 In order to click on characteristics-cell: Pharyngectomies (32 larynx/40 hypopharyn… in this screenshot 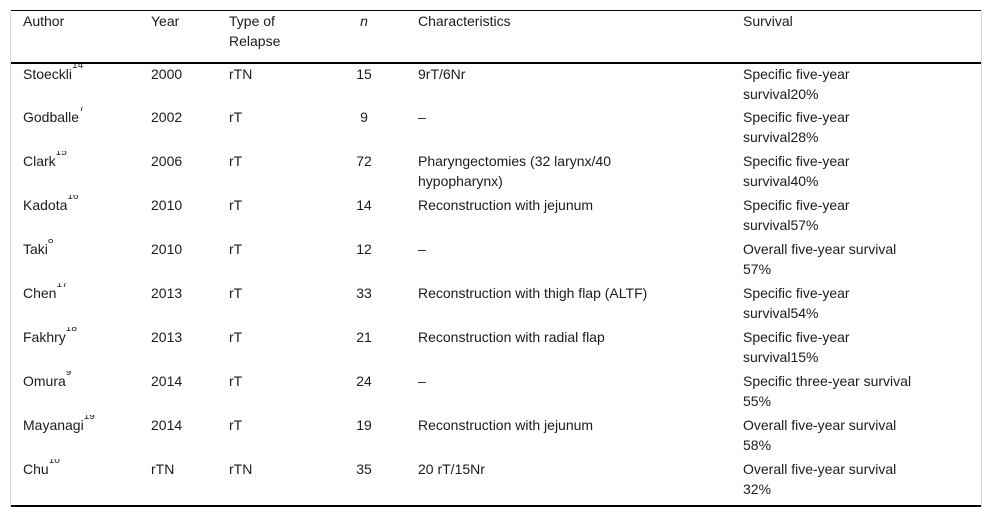, I will do `click(514, 170)`.